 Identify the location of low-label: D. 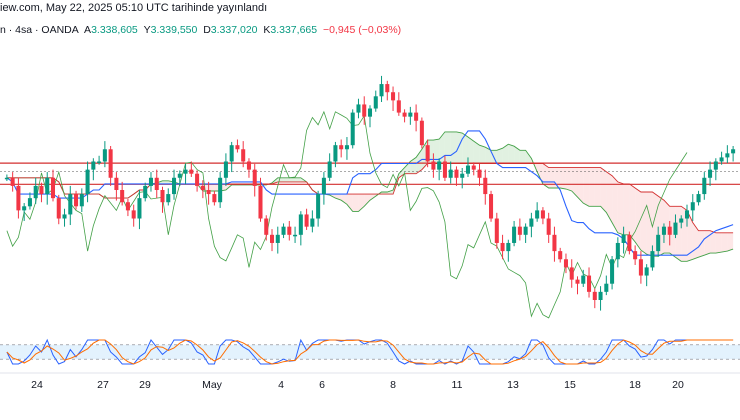
(207, 30).